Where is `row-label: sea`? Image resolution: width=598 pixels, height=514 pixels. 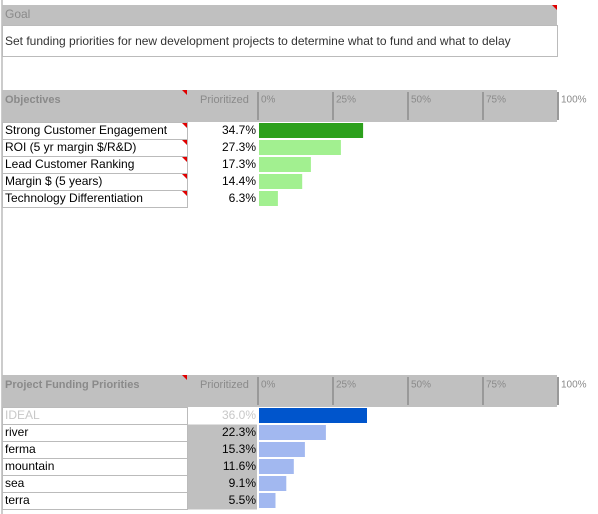
row-label: sea is located at coordinates (15, 483).